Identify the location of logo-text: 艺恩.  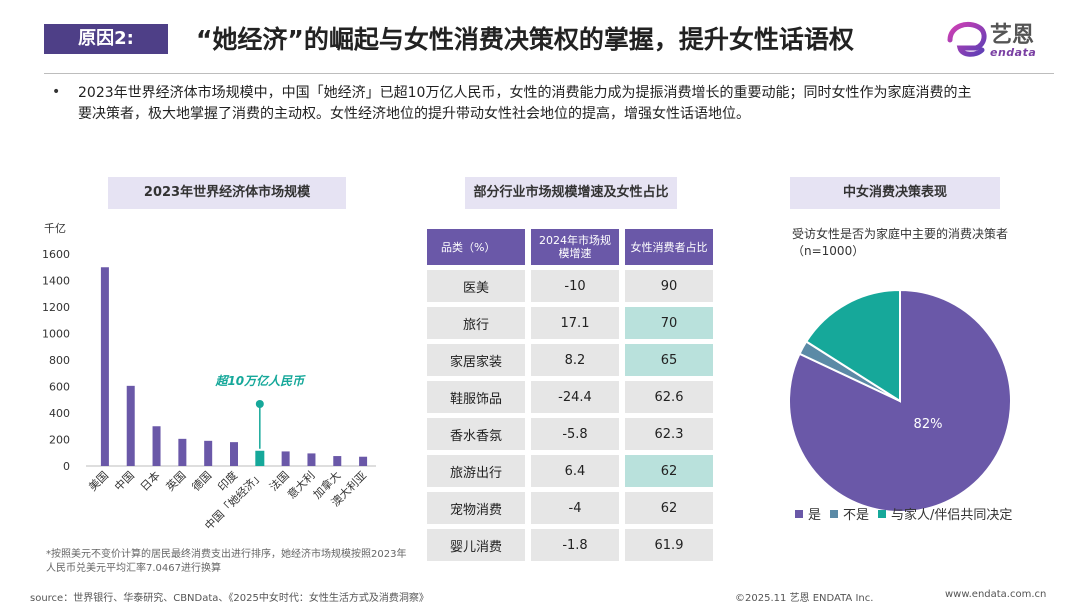
(1012, 35).